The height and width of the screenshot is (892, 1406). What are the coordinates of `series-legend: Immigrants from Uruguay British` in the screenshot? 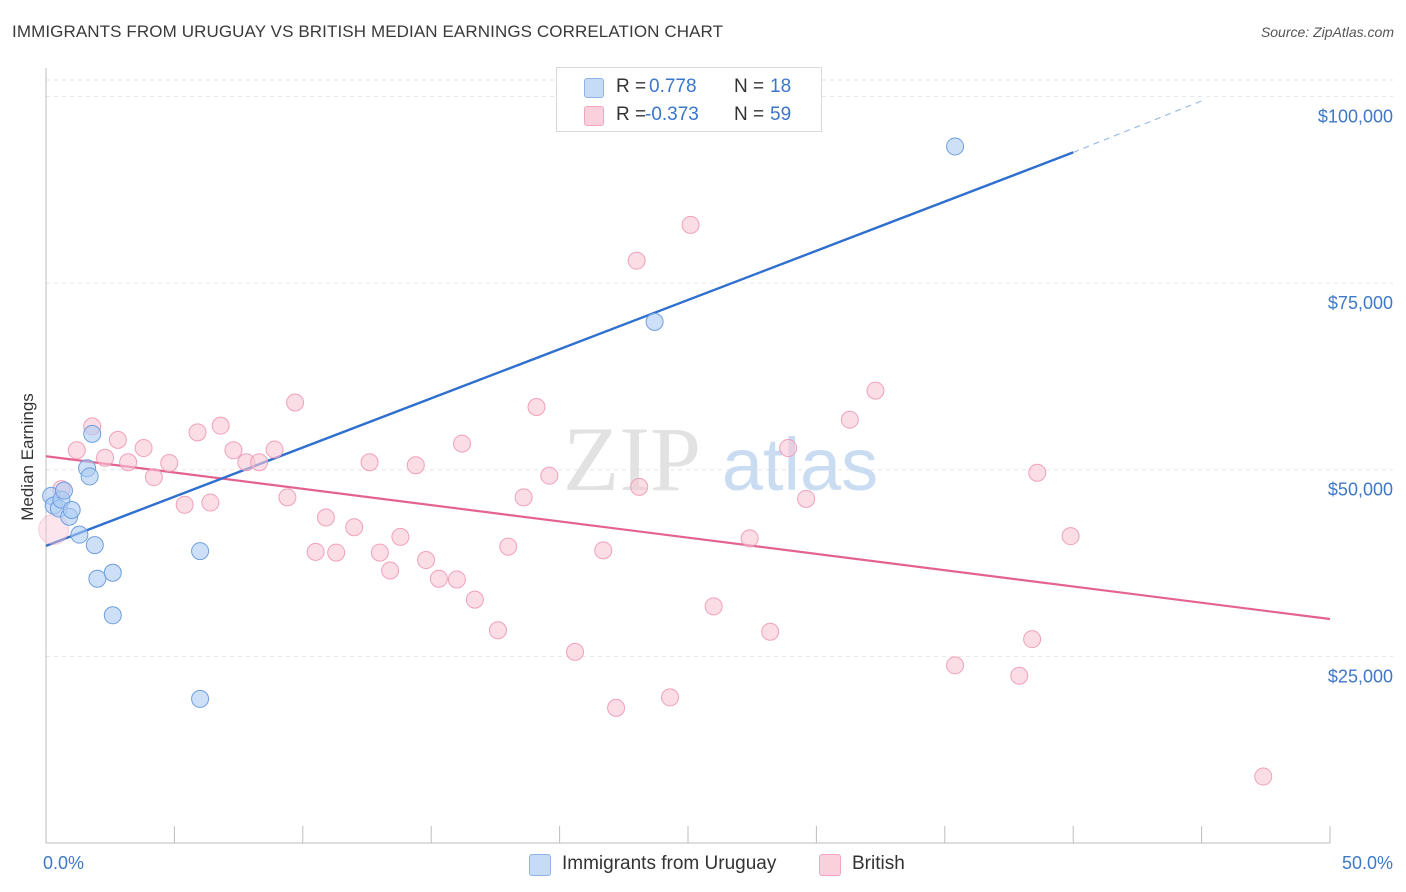 It's located at (703, 865).